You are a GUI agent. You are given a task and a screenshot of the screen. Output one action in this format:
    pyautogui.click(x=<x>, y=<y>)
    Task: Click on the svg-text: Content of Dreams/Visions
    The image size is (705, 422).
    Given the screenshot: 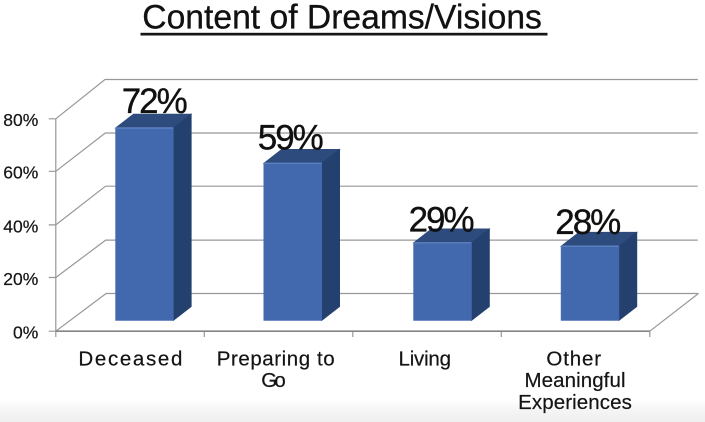 What is the action you would take?
    pyautogui.click(x=342, y=18)
    